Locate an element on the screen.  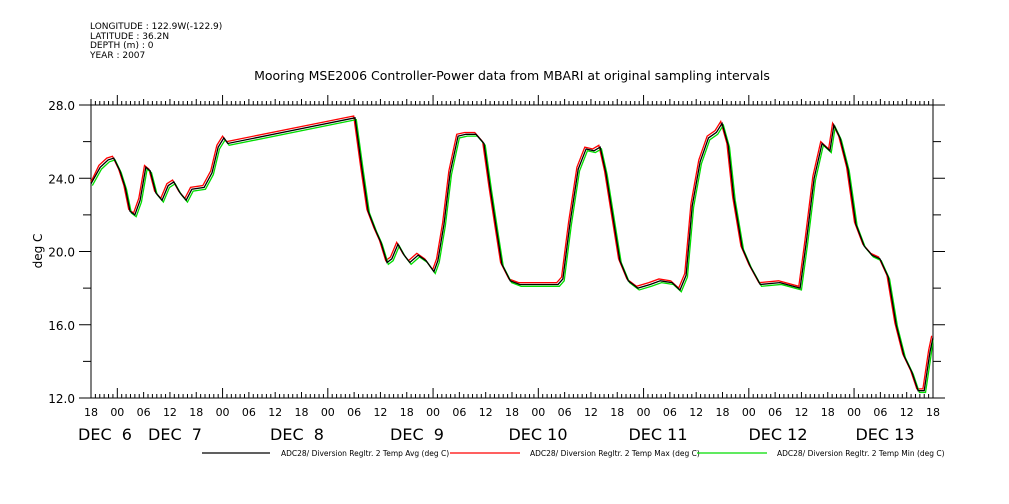
x-date-label: DEC 9 is located at coordinates (417, 434).